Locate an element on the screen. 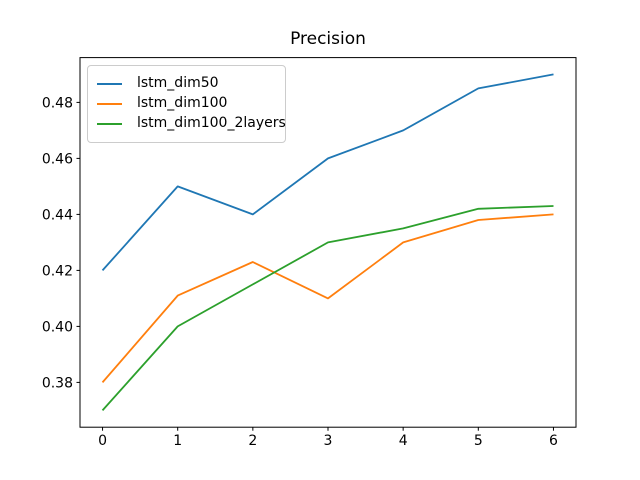  x-tick-label: 4 is located at coordinates (403, 441).